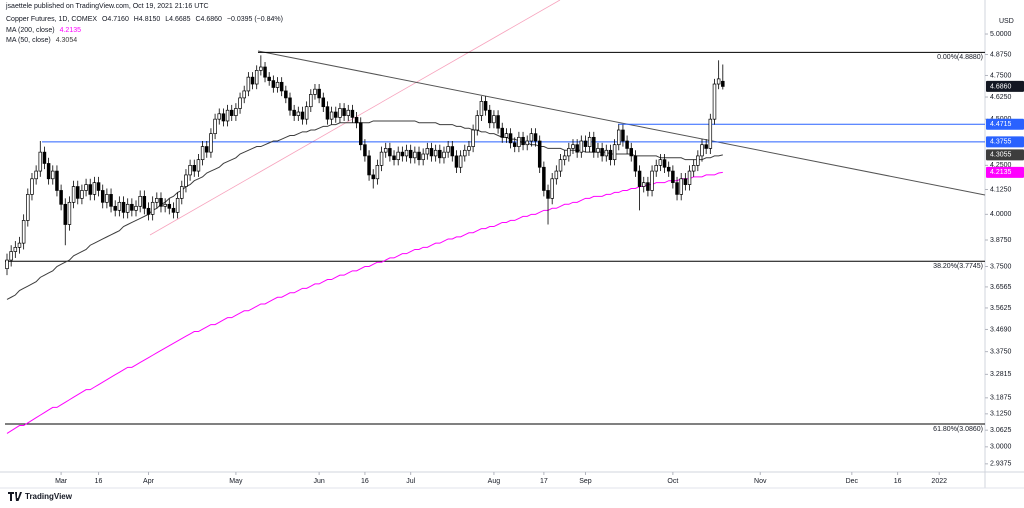  Describe the element at coordinates (149, 481) in the screenshot. I see `x-tick-label: Apr` at that location.